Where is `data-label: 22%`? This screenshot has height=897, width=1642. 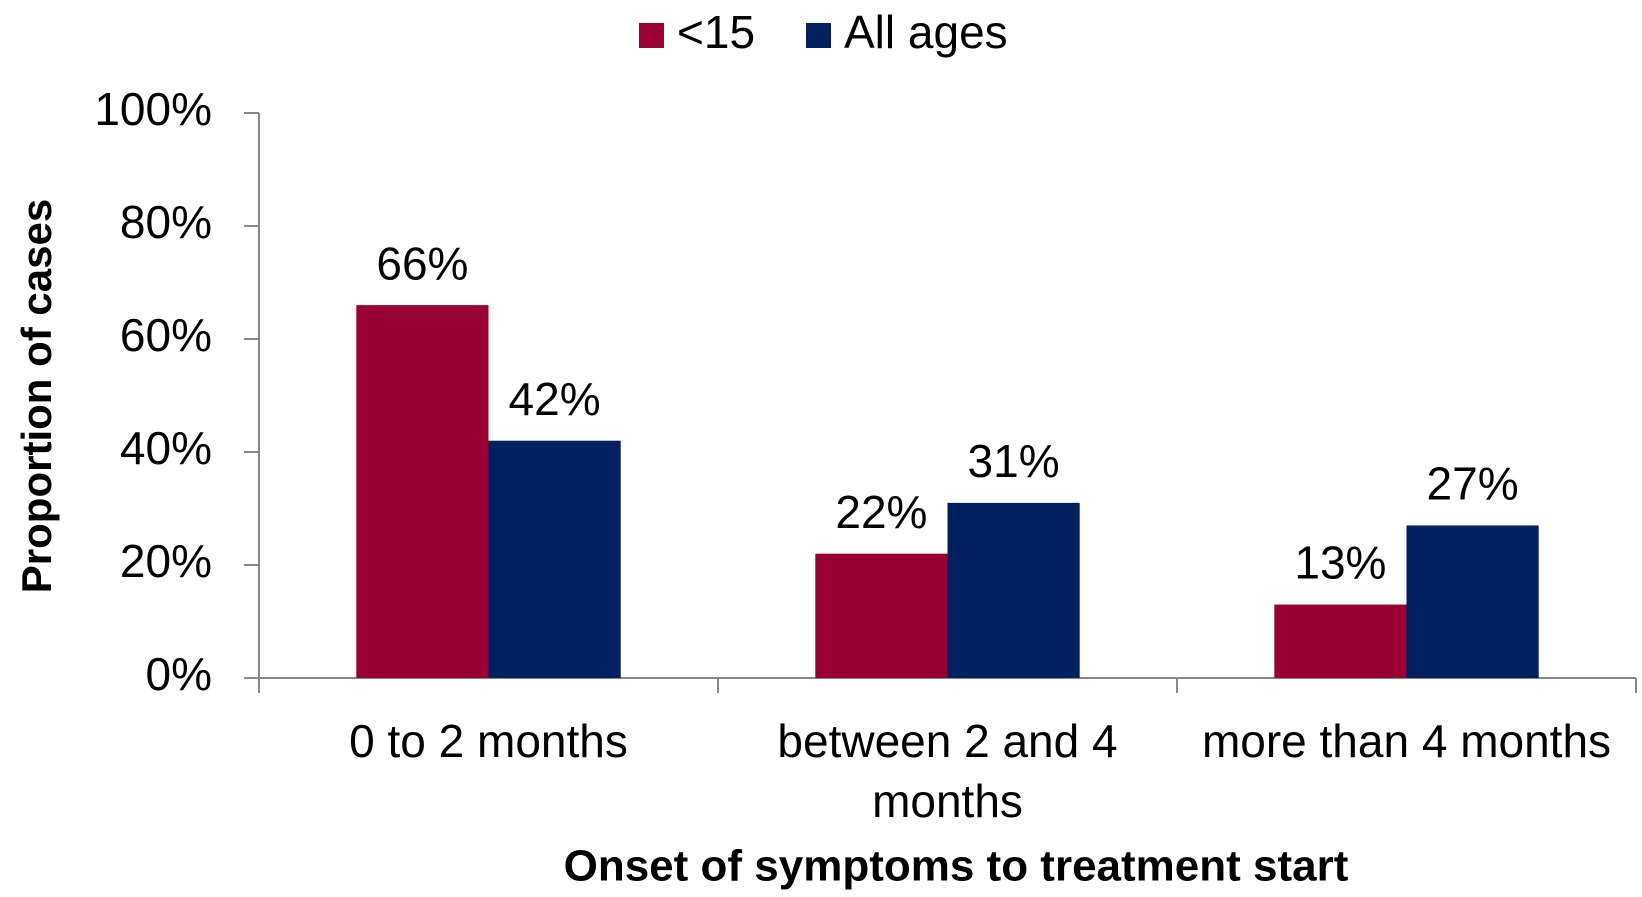
data-label: 22% is located at coordinates (881, 512).